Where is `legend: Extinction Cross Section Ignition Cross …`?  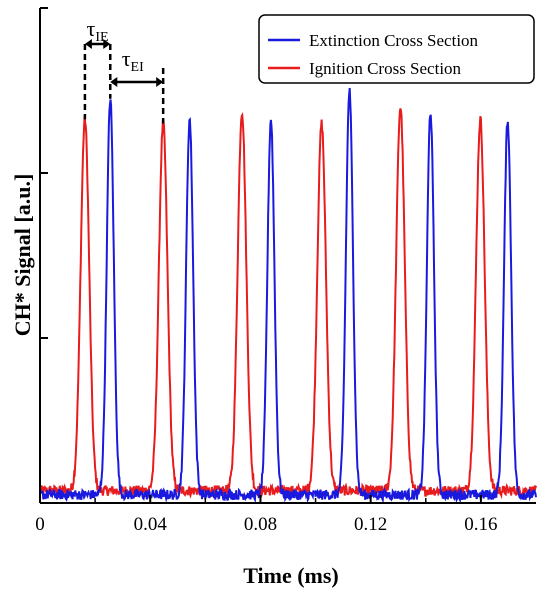 legend: Extinction Cross Section Ignition Cross … is located at coordinates (396, 49).